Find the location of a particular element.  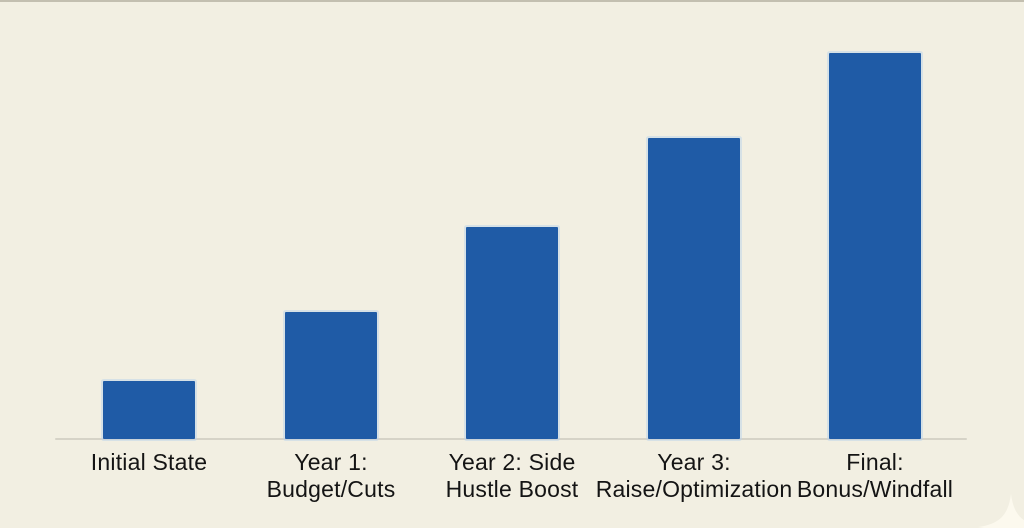

x-axis-label-final-bonus-windfall: Final: Bonus/Windfall is located at coordinates (875, 476).